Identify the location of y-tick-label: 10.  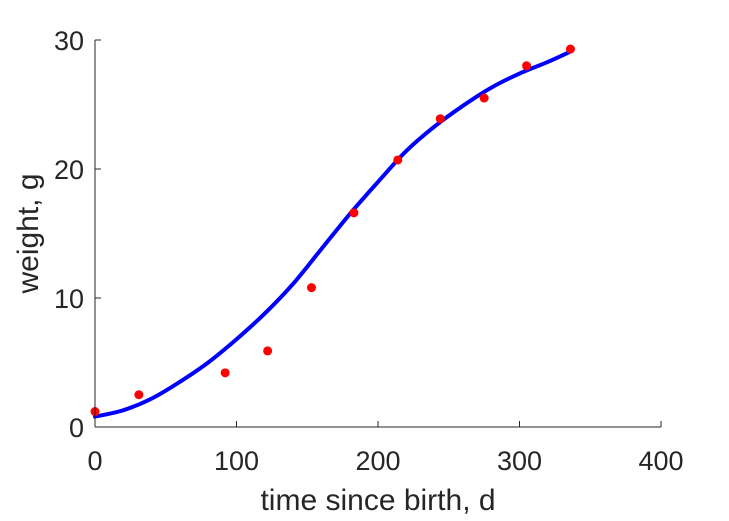
(69, 299).